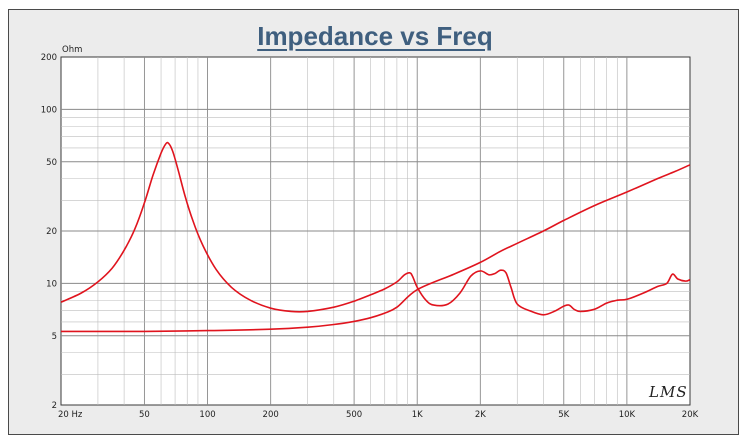  What do you see at coordinates (72, 50) in the screenshot?
I see `y-unit-label: Ohm` at bounding box center [72, 50].